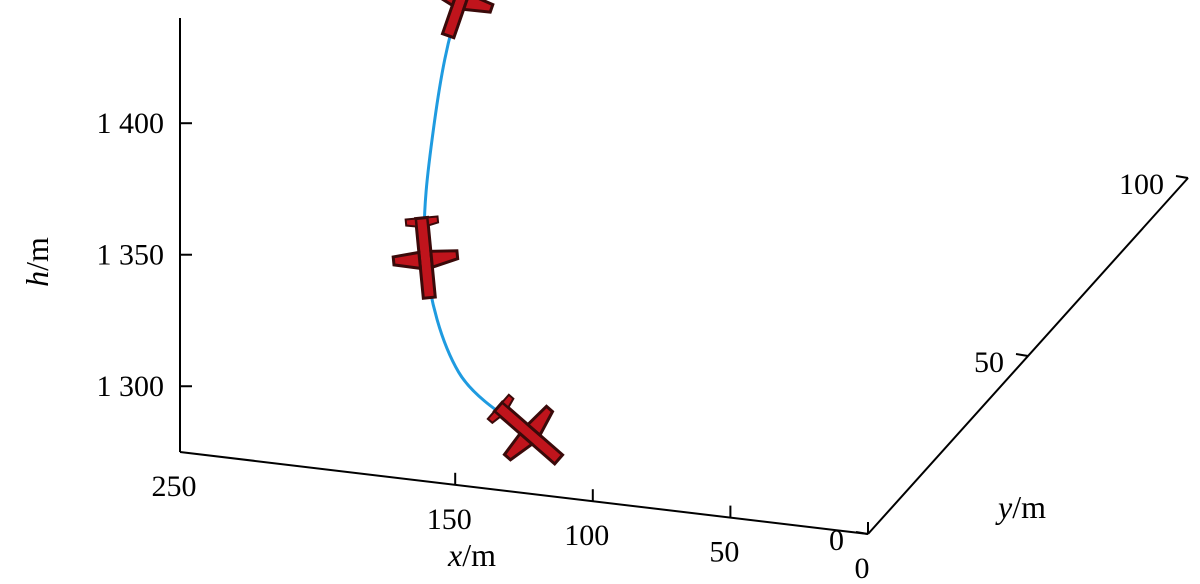 The height and width of the screenshot is (584, 1200). What do you see at coordinates (174, 486) in the screenshot?
I see `x-tick-label: 250` at bounding box center [174, 486].